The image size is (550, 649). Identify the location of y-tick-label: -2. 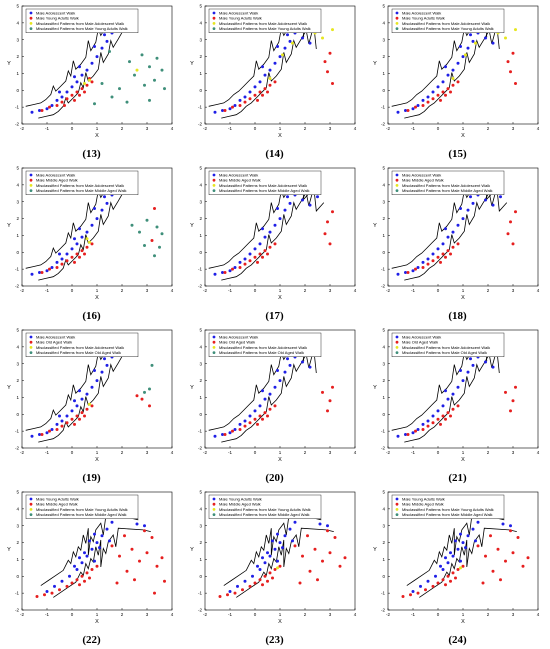
(383, 124).